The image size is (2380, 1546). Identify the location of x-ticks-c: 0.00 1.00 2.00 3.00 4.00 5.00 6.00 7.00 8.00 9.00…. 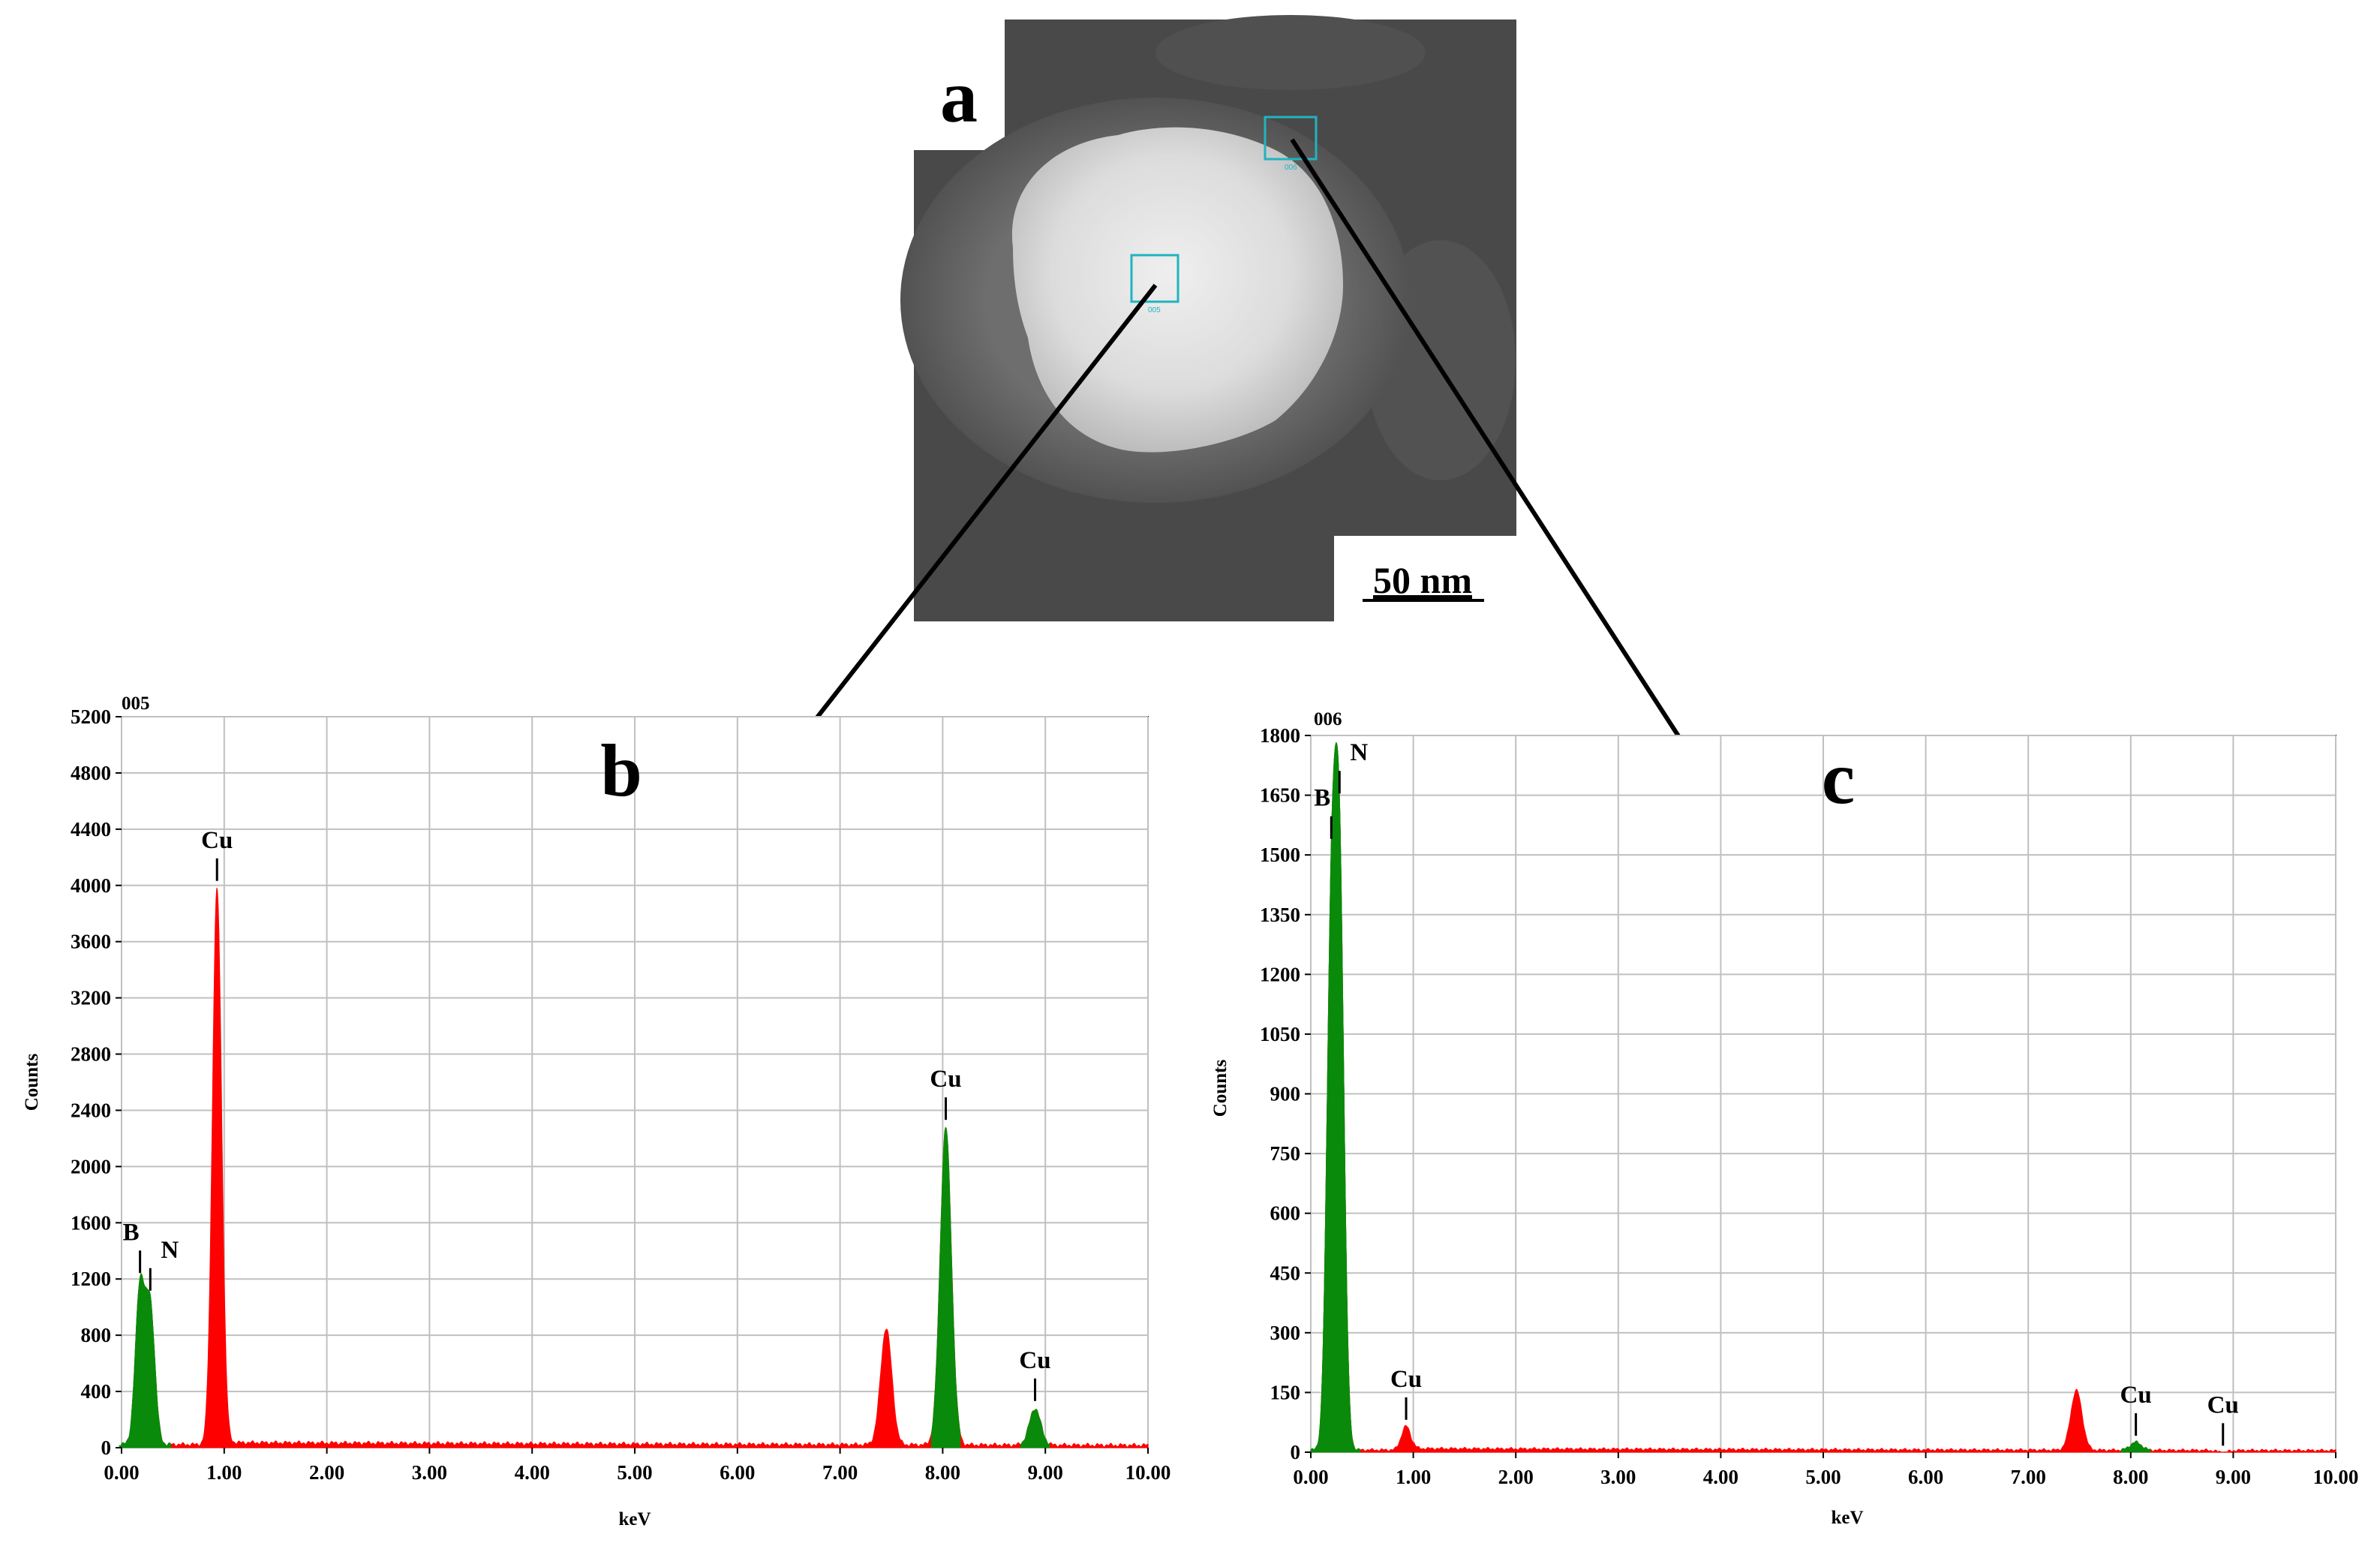
(1825, 1470).